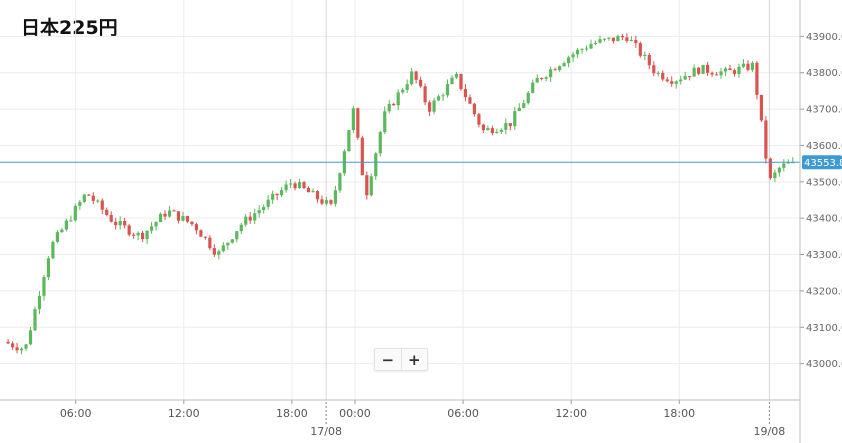 The height and width of the screenshot is (443, 842). What do you see at coordinates (292, 413) in the screenshot?
I see `x-tick-label: 18:00` at bounding box center [292, 413].